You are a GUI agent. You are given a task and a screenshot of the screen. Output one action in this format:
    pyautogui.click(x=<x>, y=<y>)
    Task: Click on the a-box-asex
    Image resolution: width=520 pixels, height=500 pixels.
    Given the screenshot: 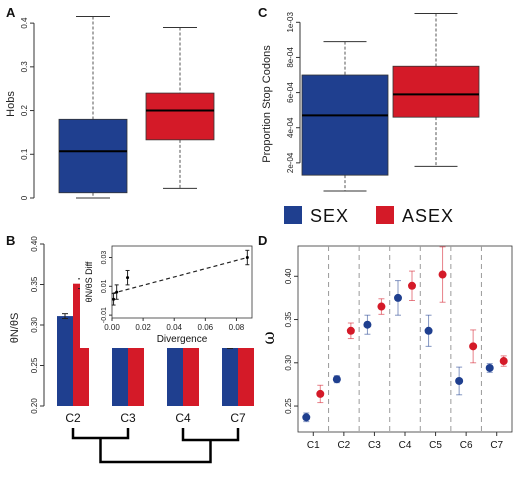 What is the action you would take?
    pyautogui.click(x=180, y=116)
    